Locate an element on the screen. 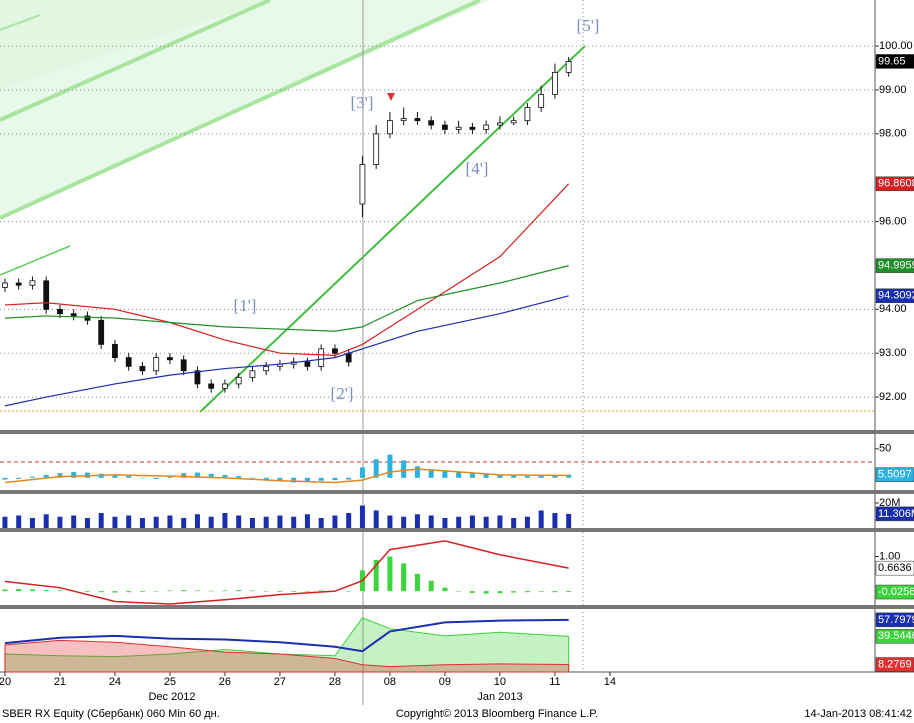  wave-label: [4'] is located at coordinates (477, 168).